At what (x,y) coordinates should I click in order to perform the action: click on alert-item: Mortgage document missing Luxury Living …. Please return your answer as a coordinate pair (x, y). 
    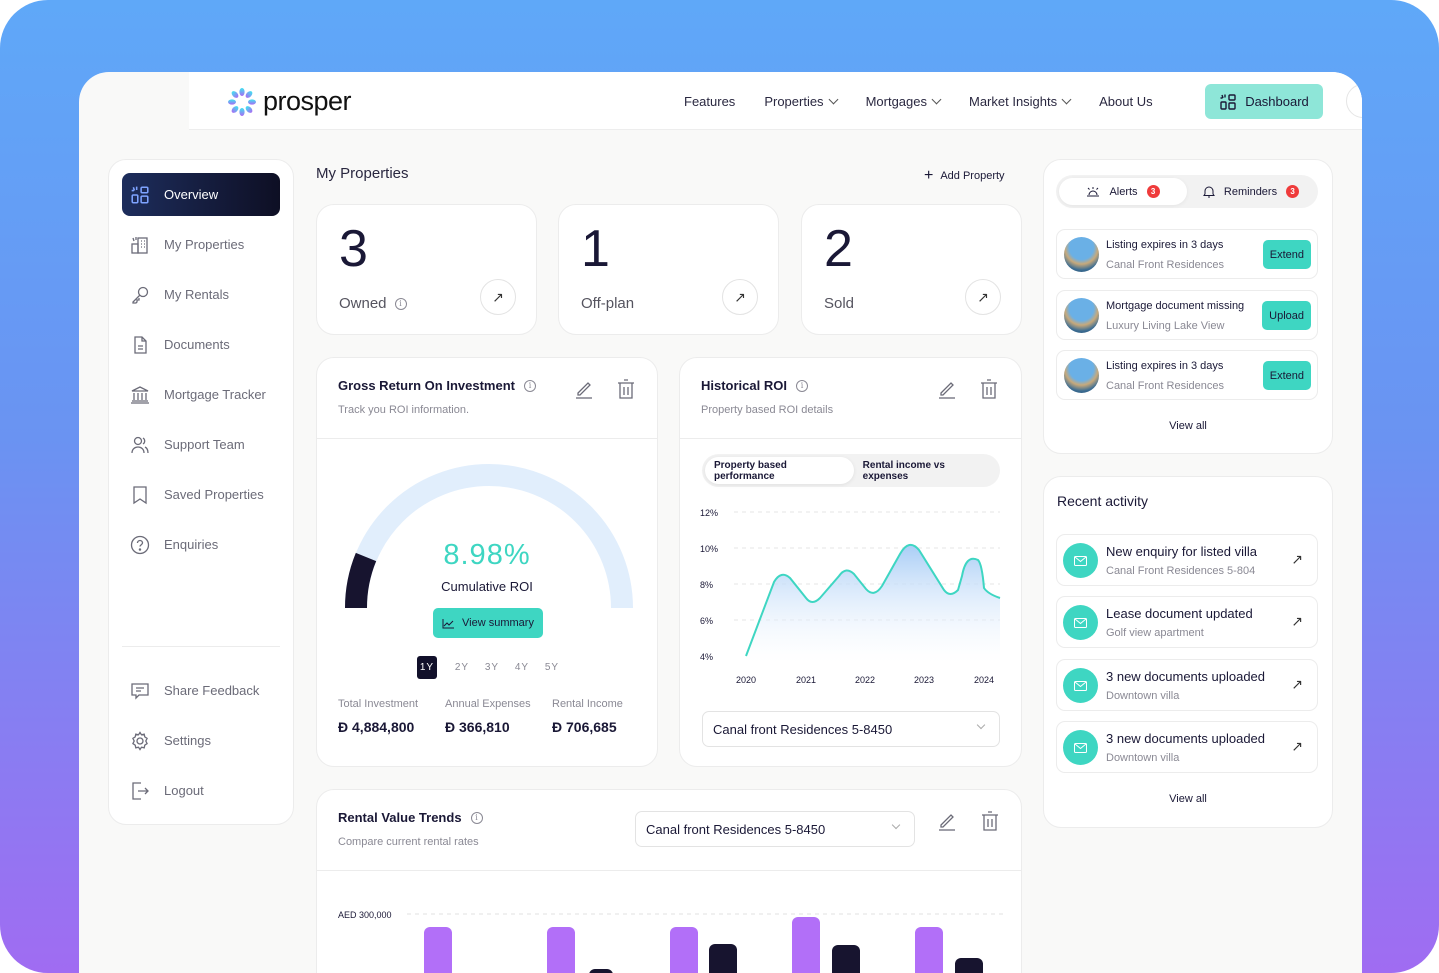
    Looking at the image, I should click on (1187, 315).